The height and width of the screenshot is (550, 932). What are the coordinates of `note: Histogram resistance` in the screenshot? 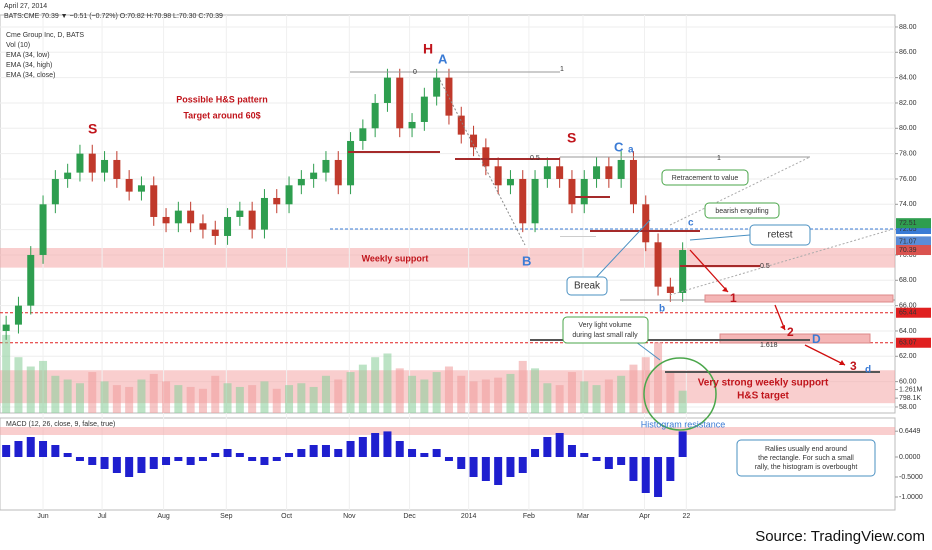 It's located at (683, 424).